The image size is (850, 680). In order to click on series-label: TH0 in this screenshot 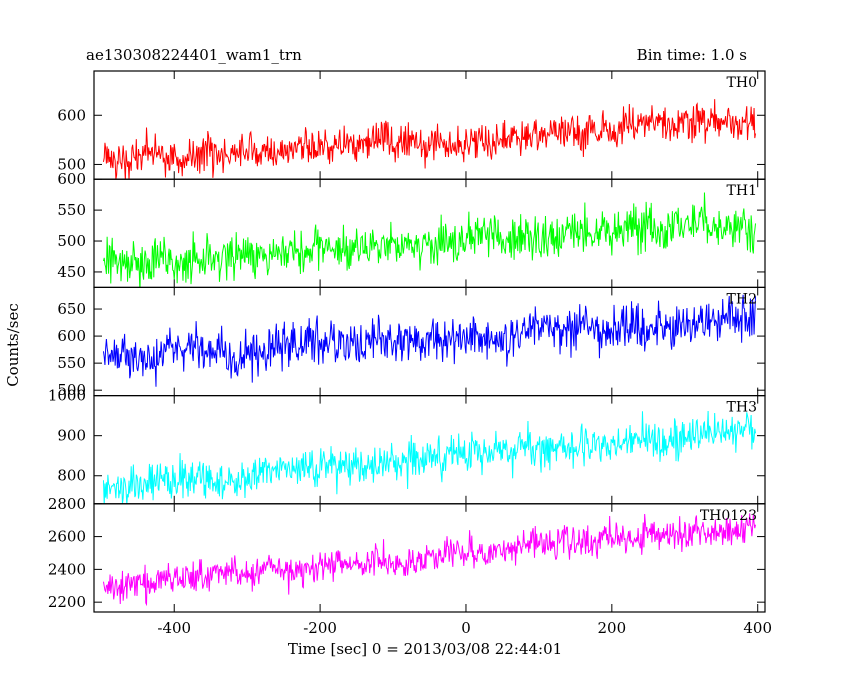, I will do `click(742, 83)`.